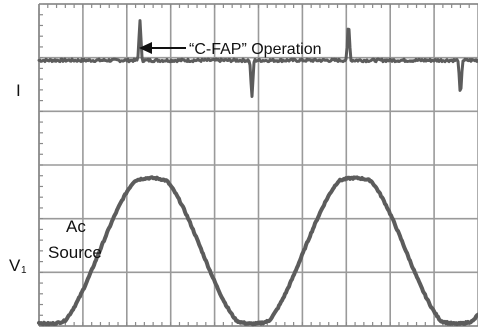 This screenshot has width=478, height=335. Describe the element at coordinates (15, 265) in the screenshot. I see `channel-label-v: V` at that location.